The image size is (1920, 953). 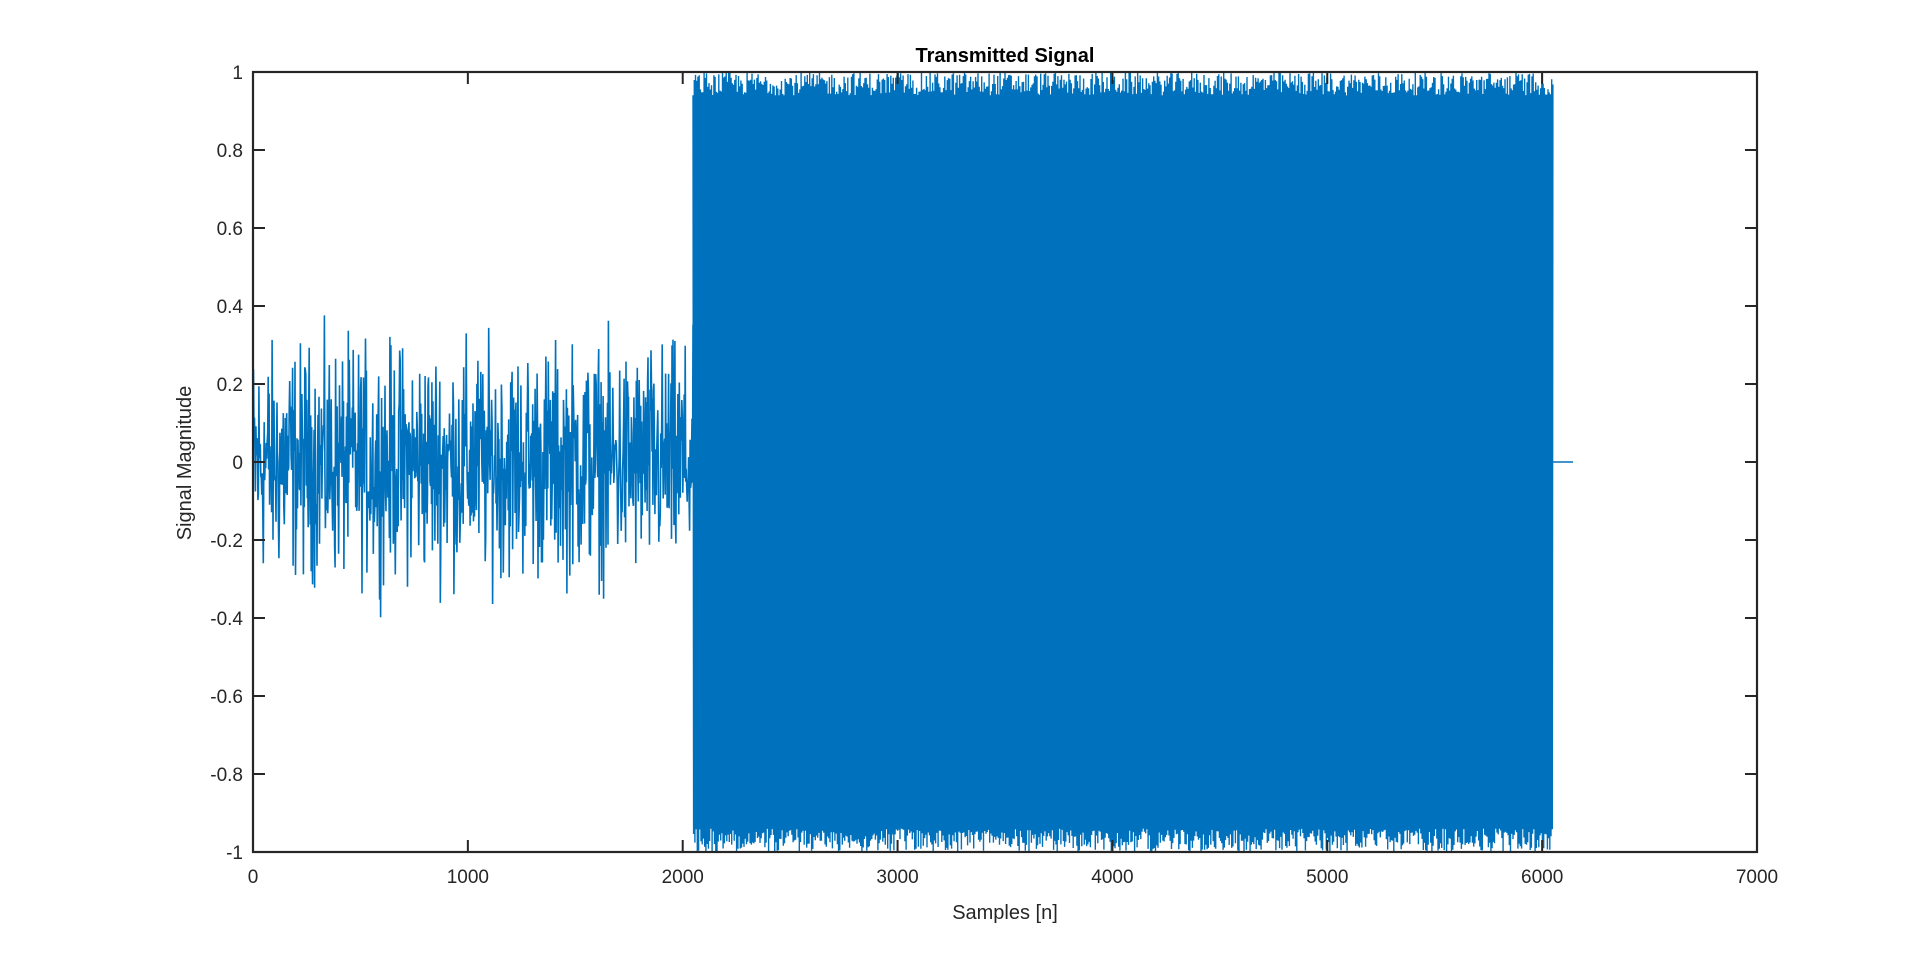 I want to click on x-tick-label: 6000, so click(x=1542, y=877).